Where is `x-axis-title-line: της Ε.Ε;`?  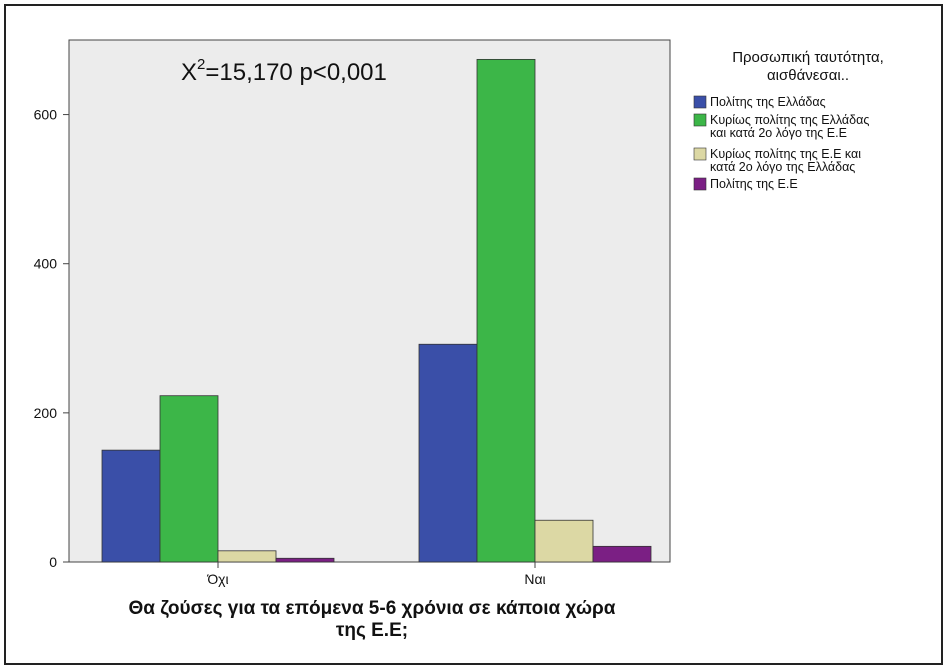
x-axis-title-line: της Ε.Ε; is located at coordinates (372, 630).